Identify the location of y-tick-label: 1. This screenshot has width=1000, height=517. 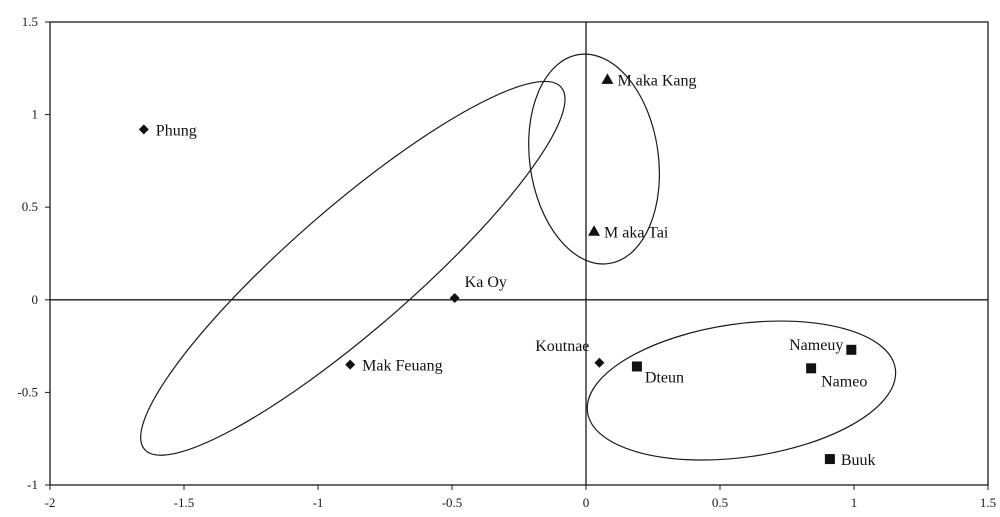
(35, 114).